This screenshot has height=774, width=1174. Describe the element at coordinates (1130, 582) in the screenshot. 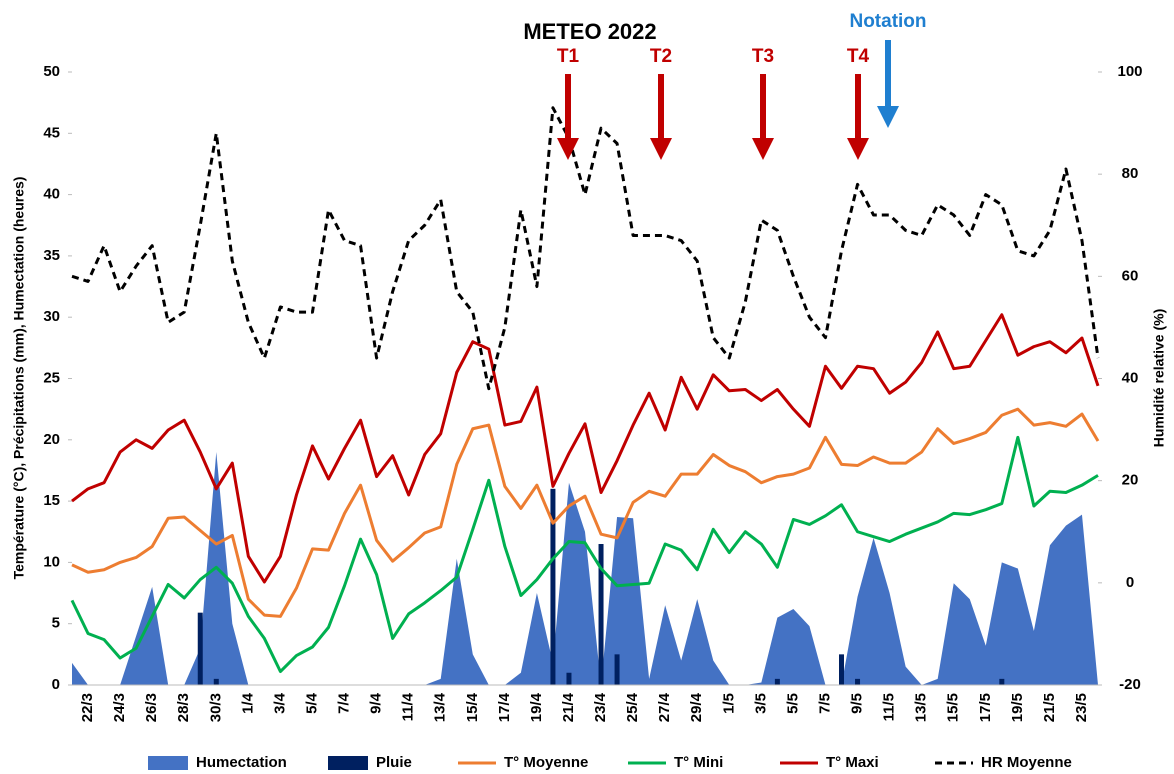

I see `y2-tick-label: 0` at that location.